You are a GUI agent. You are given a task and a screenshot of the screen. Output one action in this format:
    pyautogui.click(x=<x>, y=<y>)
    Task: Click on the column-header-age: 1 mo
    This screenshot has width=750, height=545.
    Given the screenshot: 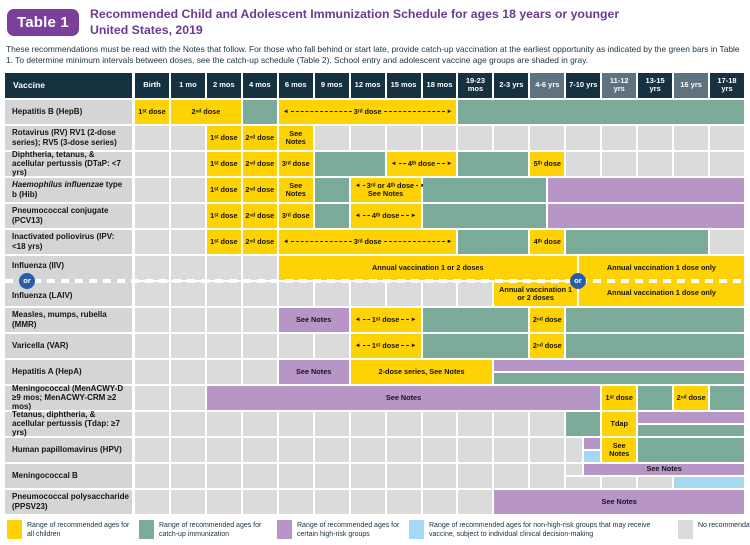 What is the action you would take?
    pyautogui.click(x=187, y=85)
    